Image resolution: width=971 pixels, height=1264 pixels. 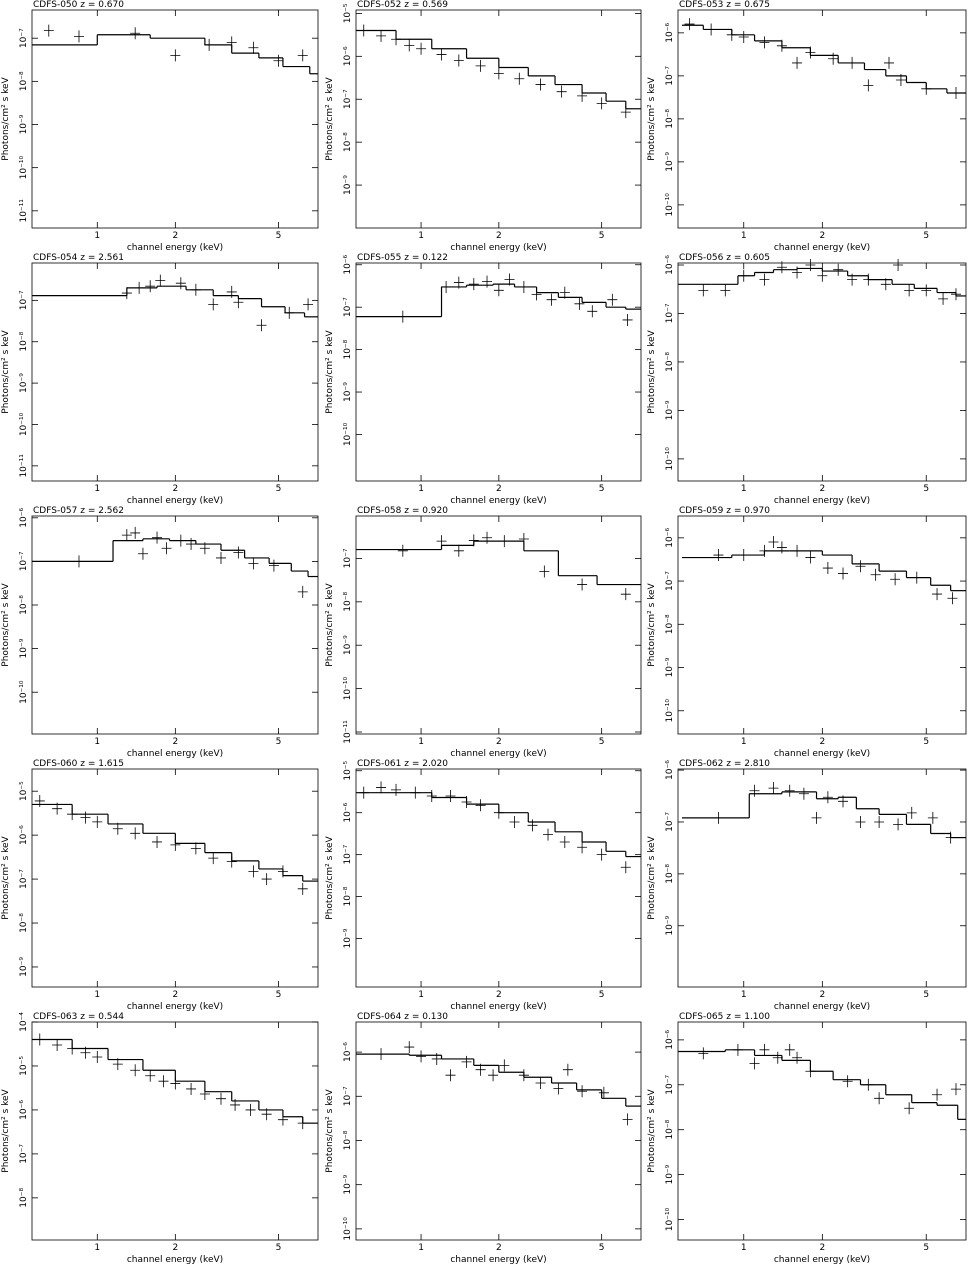 I want to click on x-tick-label: 2, so click(x=175, y=489).